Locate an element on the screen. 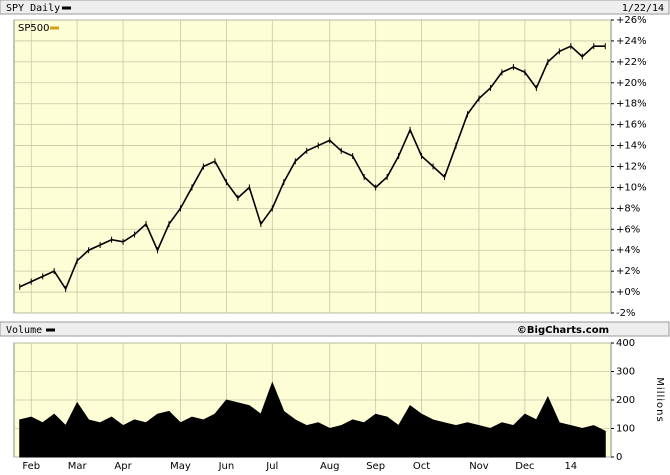  y-tick-label: 200 is located at coordinates (625, 400).